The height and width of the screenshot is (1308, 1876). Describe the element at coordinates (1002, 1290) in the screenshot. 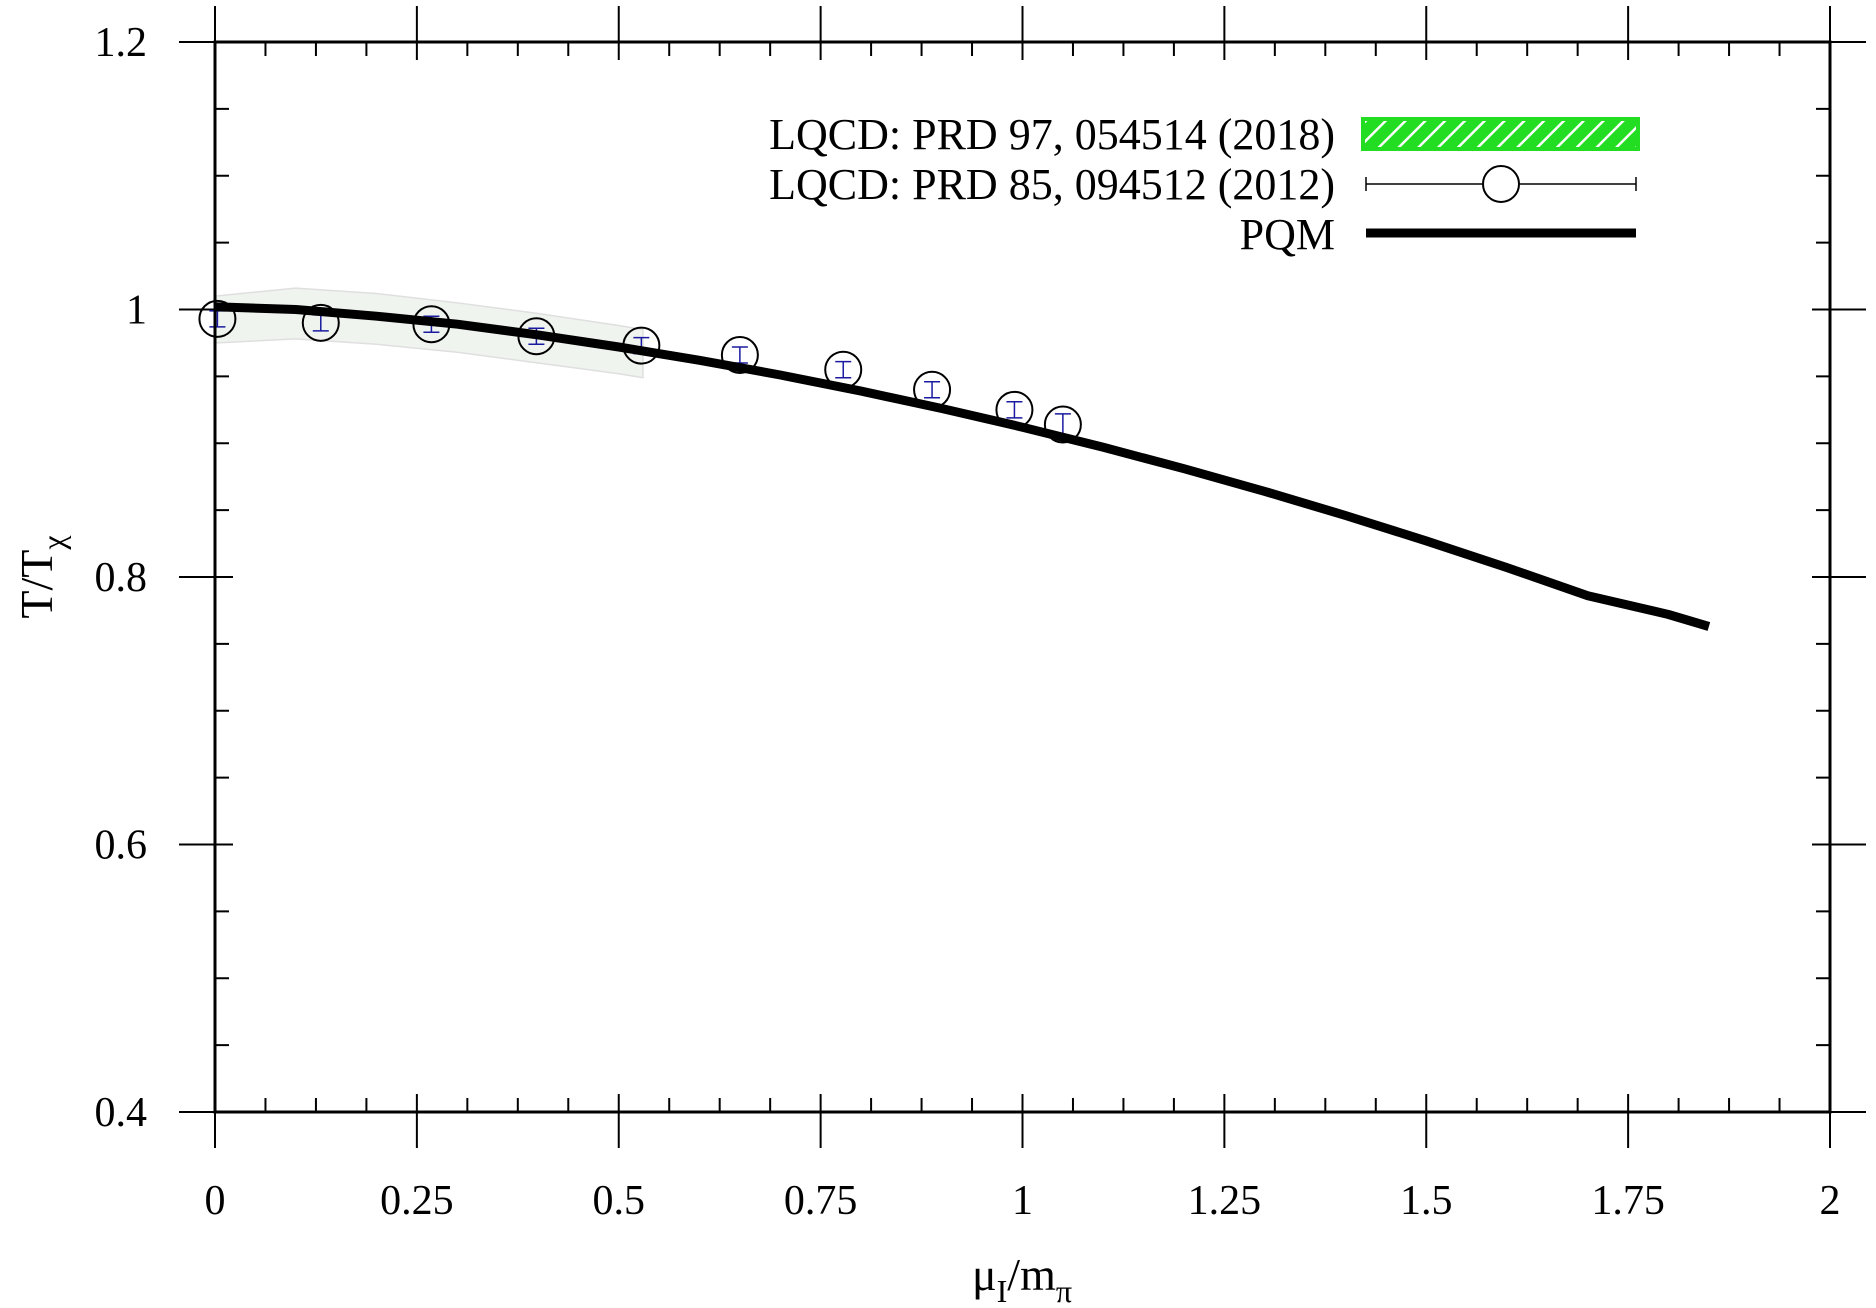

I see `x-axis-label-sub1: I` at that location.